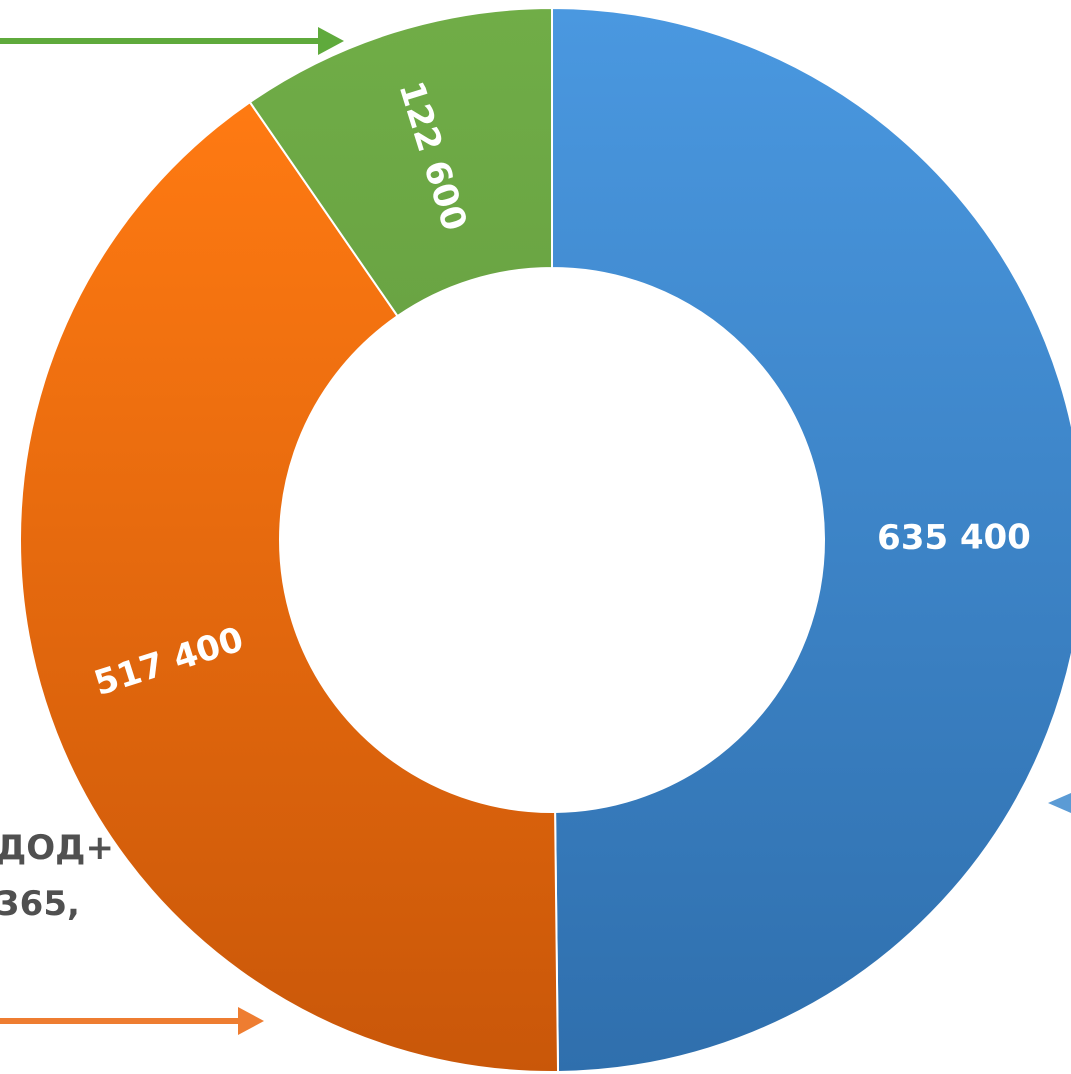 The height and width of the screenshot is (1074, 1071). Describe the element at coordinates (57, 848) in the screenshot. I see `side-annotation-line-1: ДОД+` at that location.